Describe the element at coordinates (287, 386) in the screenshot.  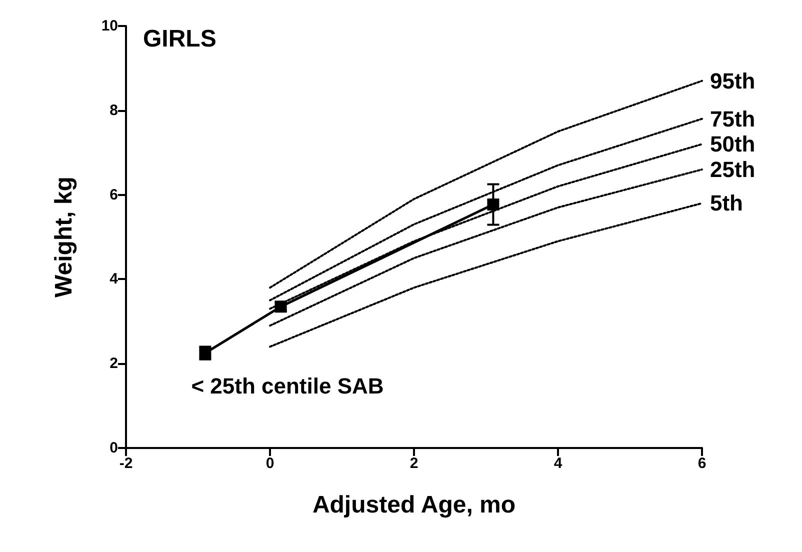
I see `annotation: < 25th centile SAB` at that location.